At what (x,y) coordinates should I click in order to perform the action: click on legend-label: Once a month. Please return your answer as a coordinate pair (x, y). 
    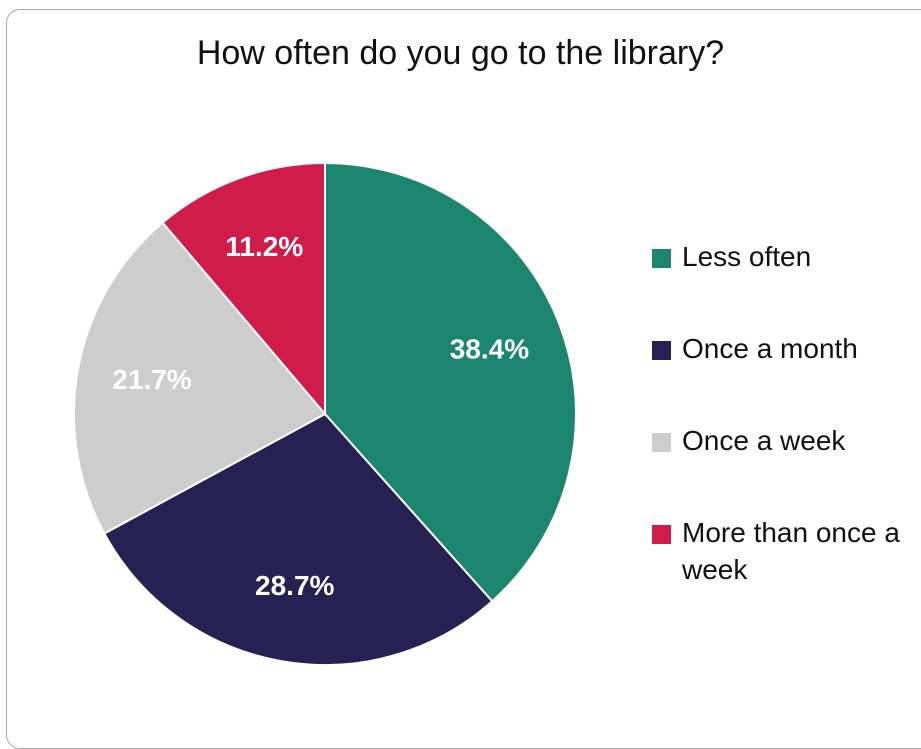
    Looking at the image, I should click on (770, 348).